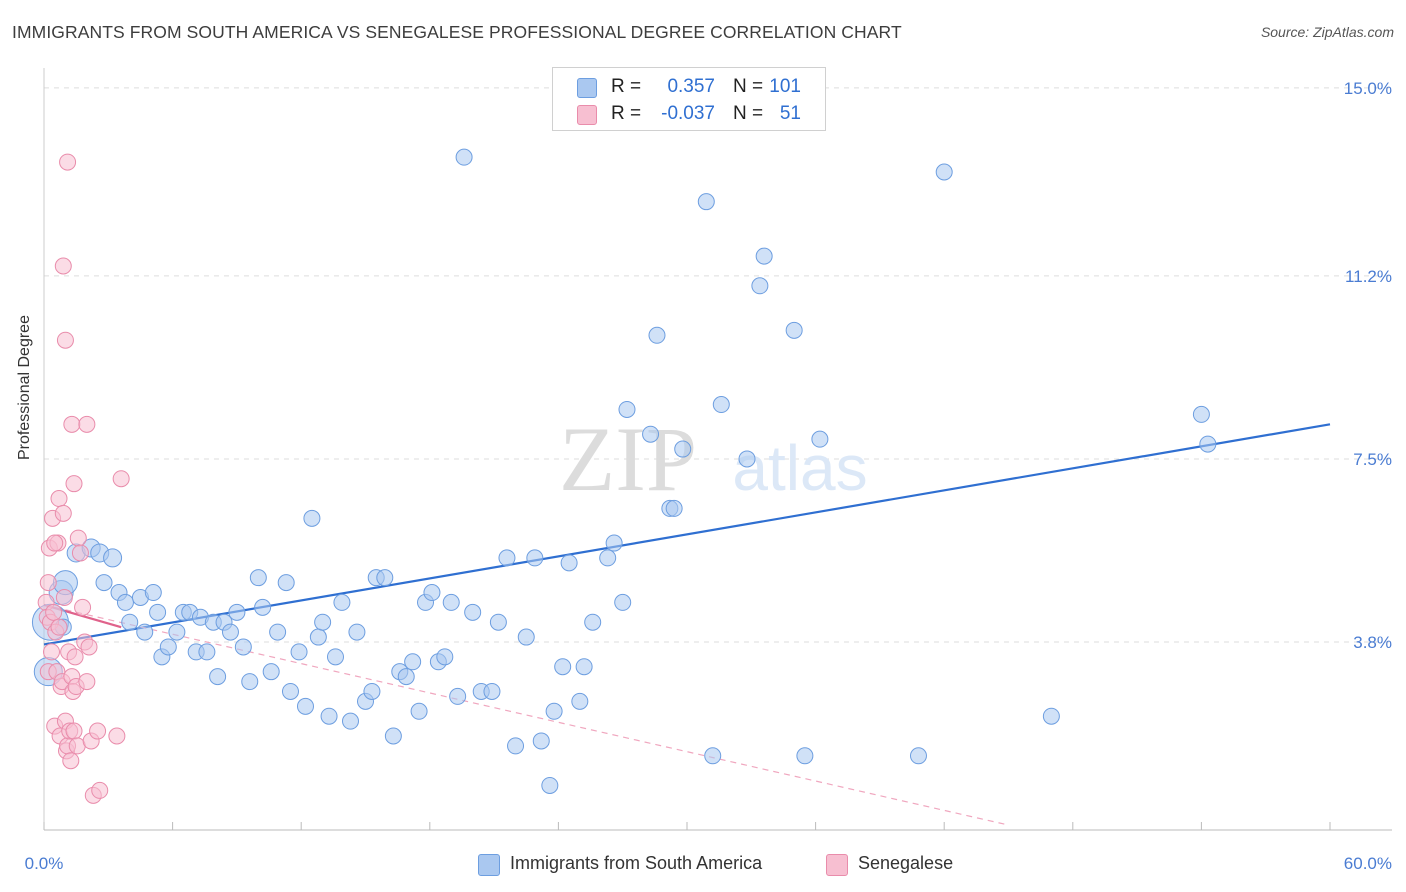 The height and width of the screenshot is (892, 1406). I want to click on legend-swatch-pink, so click(587, 115).